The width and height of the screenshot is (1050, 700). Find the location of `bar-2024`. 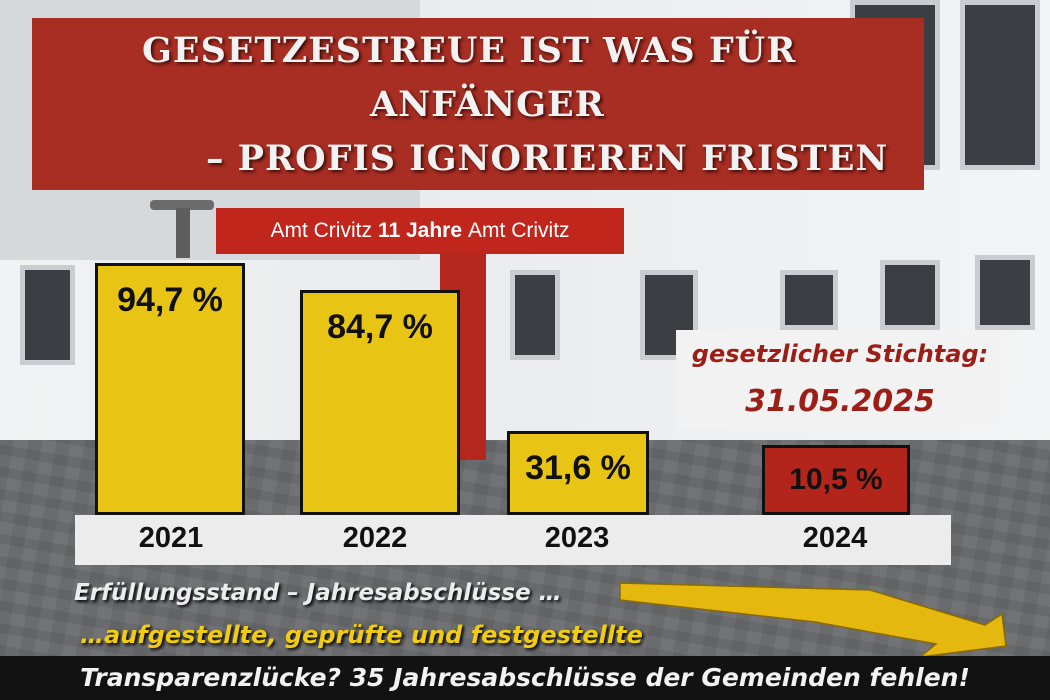

bar-2024 is located at coordinates (836, 480).